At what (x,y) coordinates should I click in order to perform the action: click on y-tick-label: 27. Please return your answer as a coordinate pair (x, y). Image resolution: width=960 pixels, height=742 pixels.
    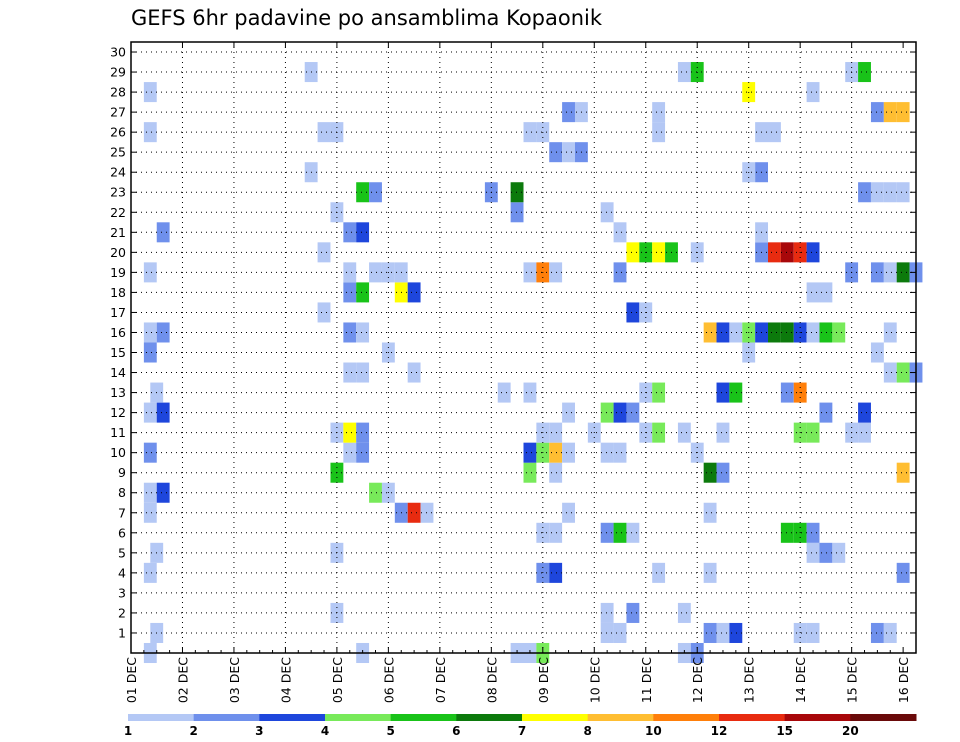
    Looking at the image, I should click on (118, 112).